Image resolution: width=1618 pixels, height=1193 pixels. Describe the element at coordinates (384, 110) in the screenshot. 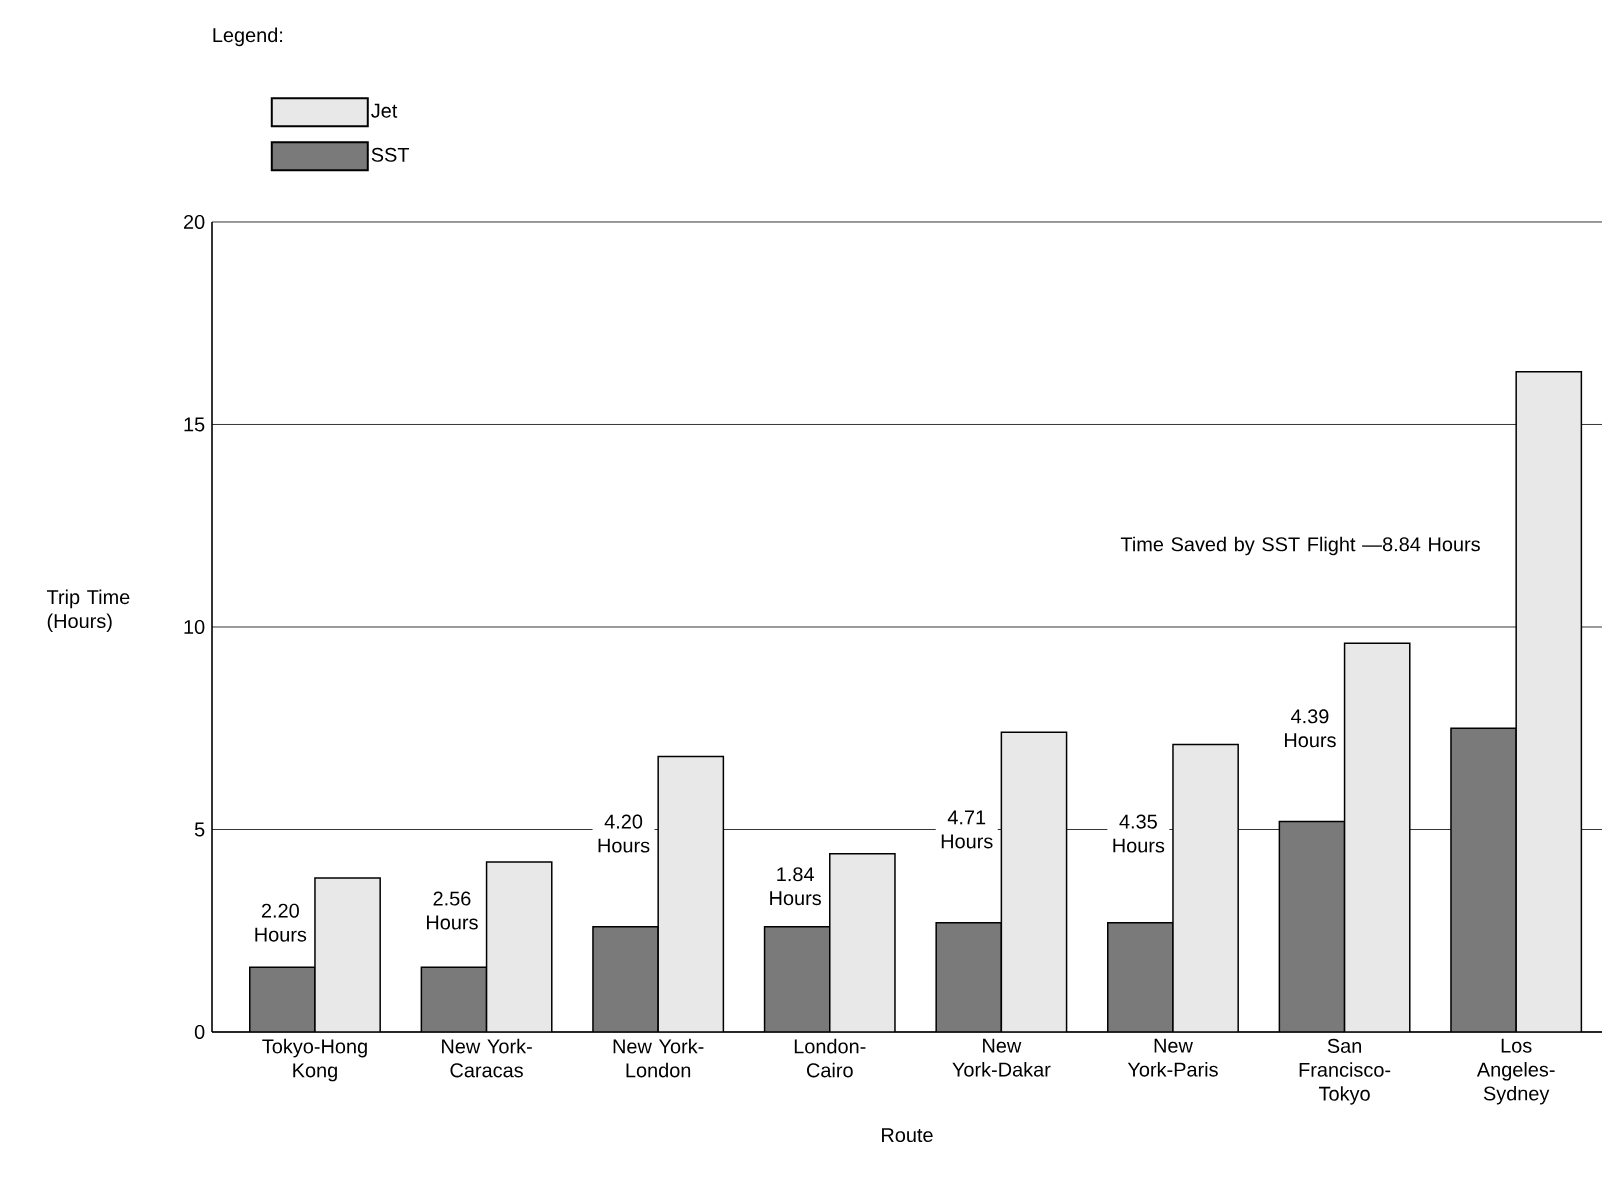

I see `legend-label: Jet` at that location.